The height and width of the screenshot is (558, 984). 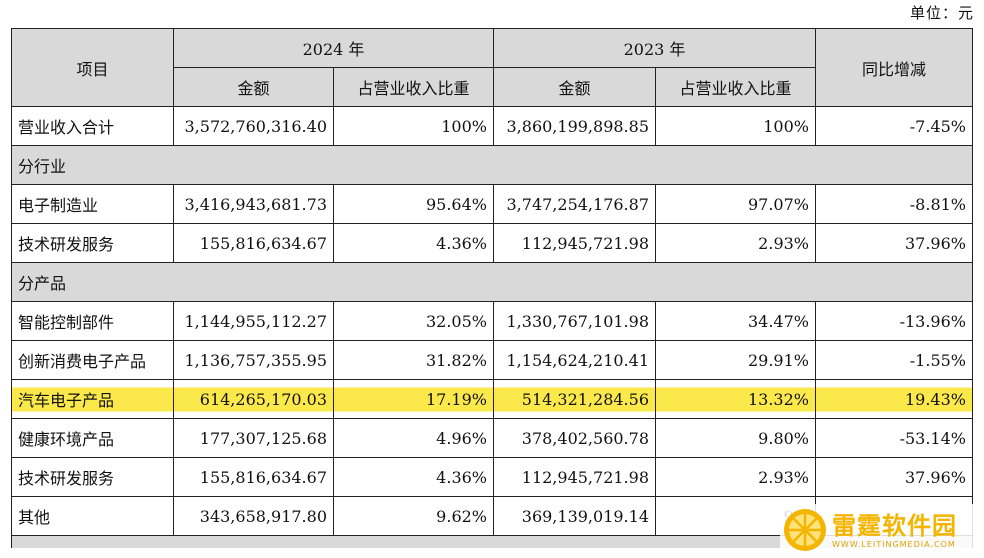 I want to click on section-label: 分产品, so click(x=492, y=282).